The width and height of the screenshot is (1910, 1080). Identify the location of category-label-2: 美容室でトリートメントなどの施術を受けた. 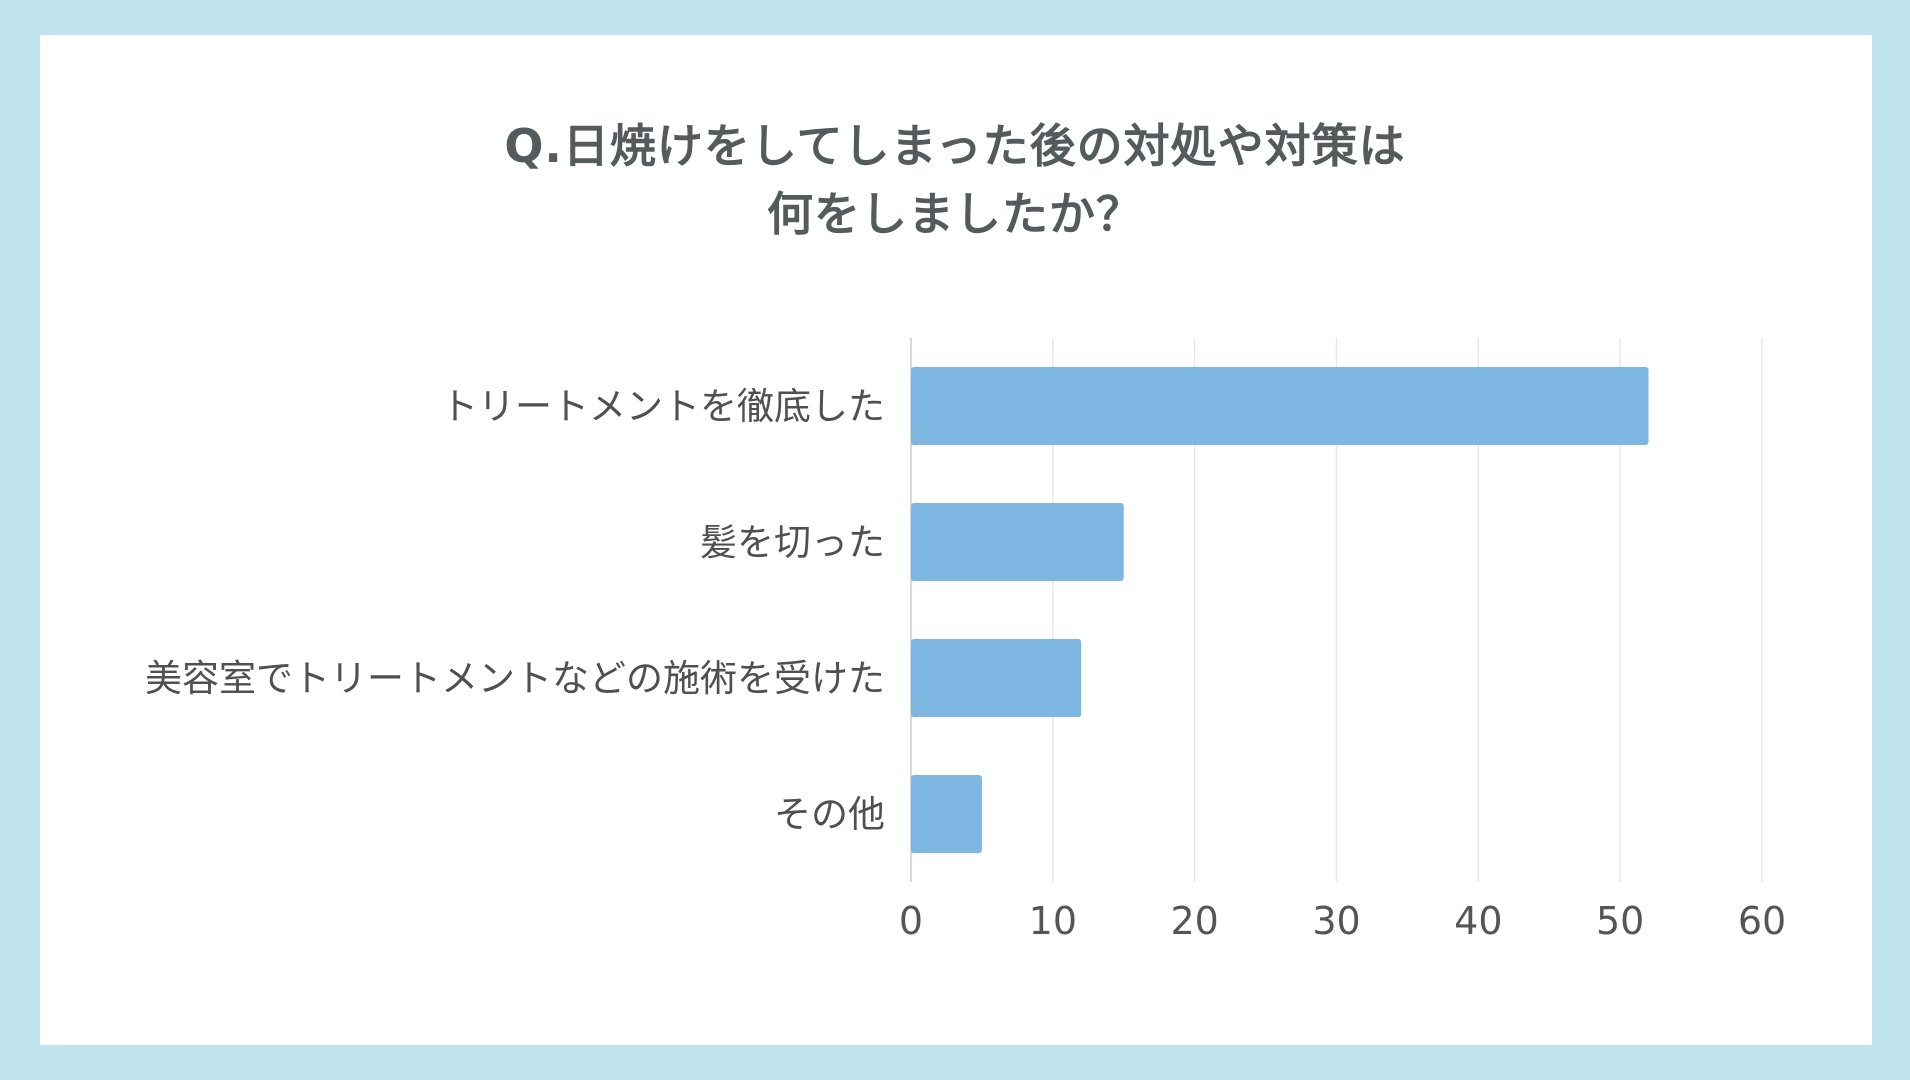
(515, 678).